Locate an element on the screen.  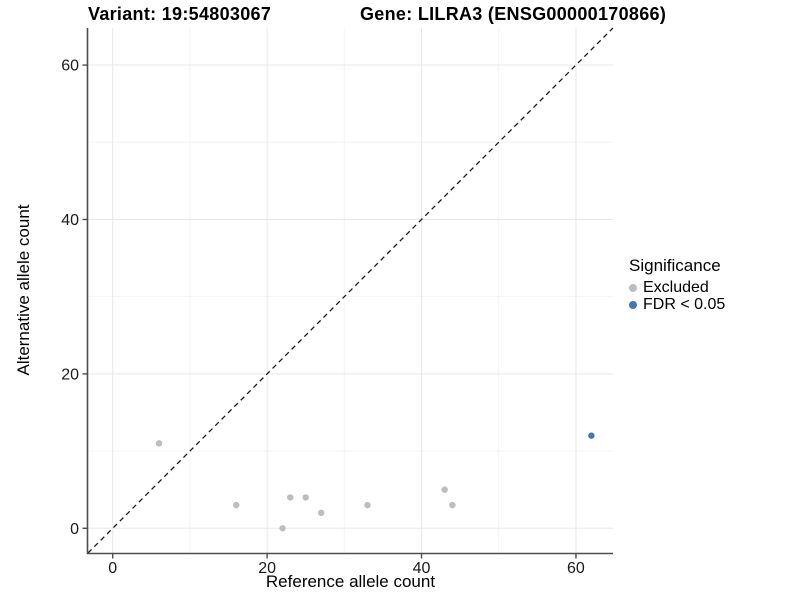
x-tick-label: 60 is located at coordinates (576, 568).